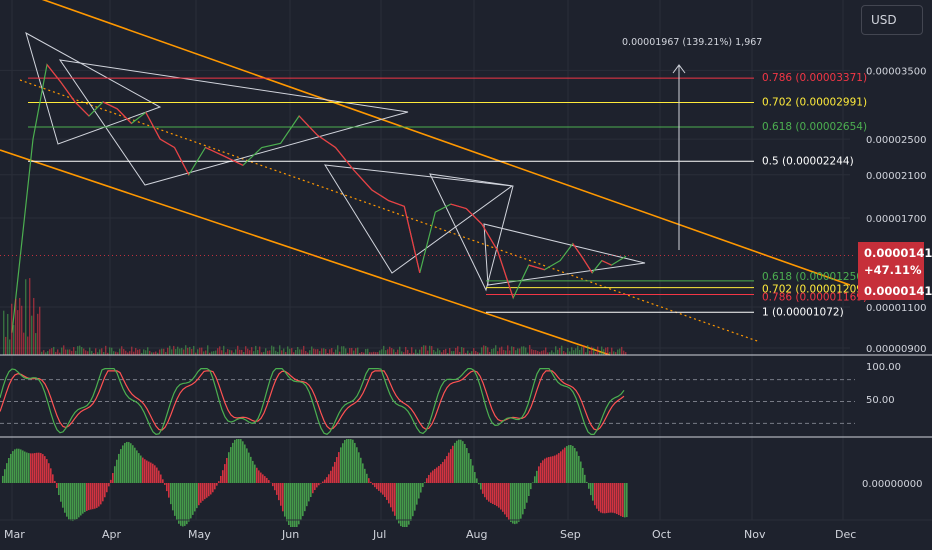 The width and height of the screenshot is (932, 550). I want to click on currency-selector: USD, so click(892, 20).